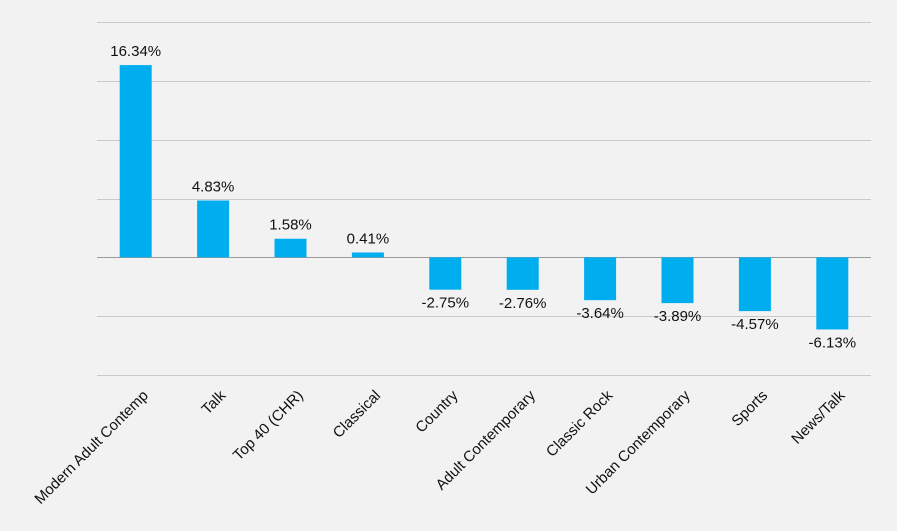 Image resolution: width=897 pixels, height=531 pixels. What do you see at coordinates (755, 324) in the screenshot?
I see `data-label: -4.57%` at bounding box center [755, 324].